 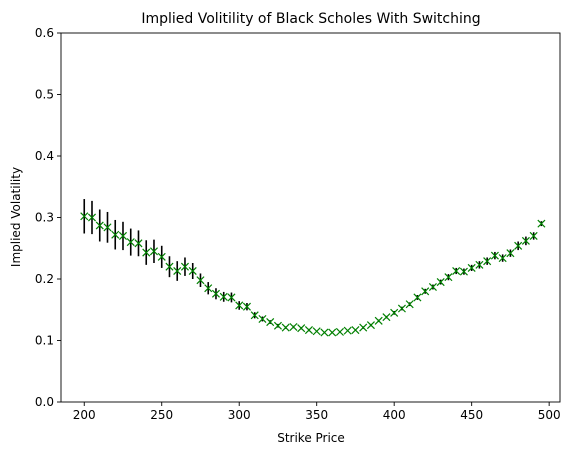 I want to click on y-axis-ticks: 0.0 0.1 0.2 0.3 0.4 0.5 0.6, so click(x=48, y=217).